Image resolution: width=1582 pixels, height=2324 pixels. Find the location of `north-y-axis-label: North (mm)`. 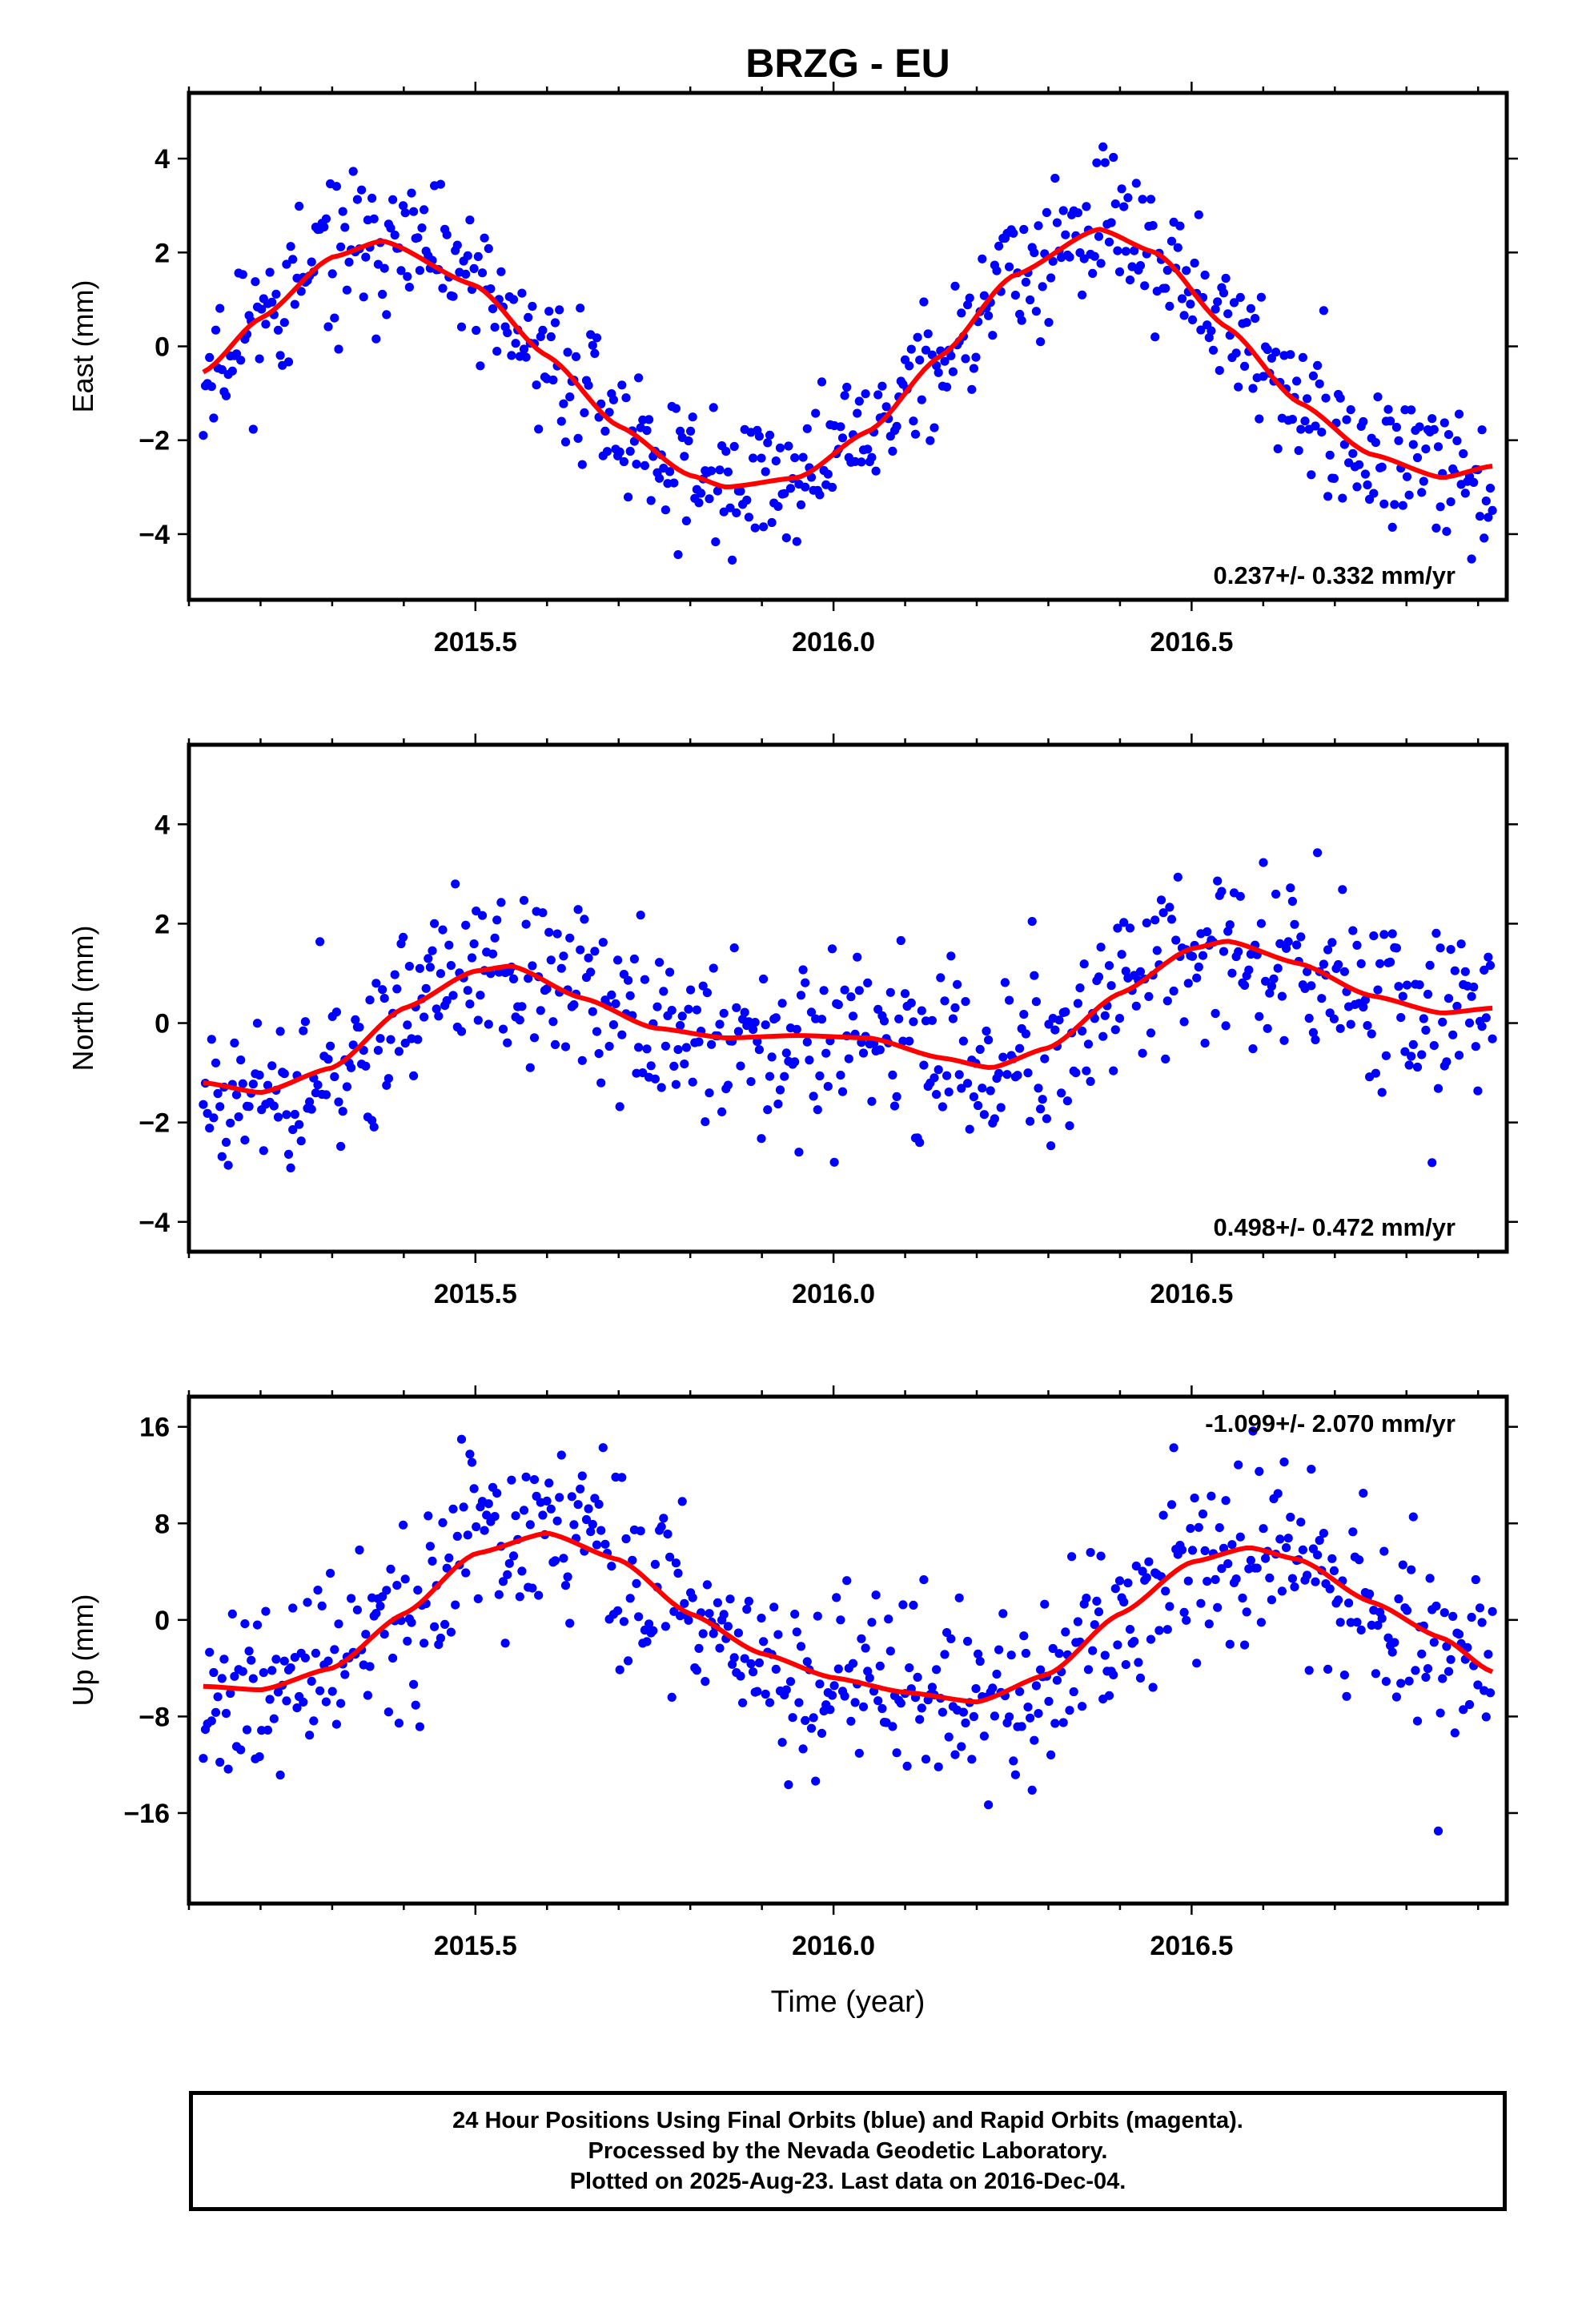

north-y-axis-label: North (mm) is located at coordinates (82, 999).